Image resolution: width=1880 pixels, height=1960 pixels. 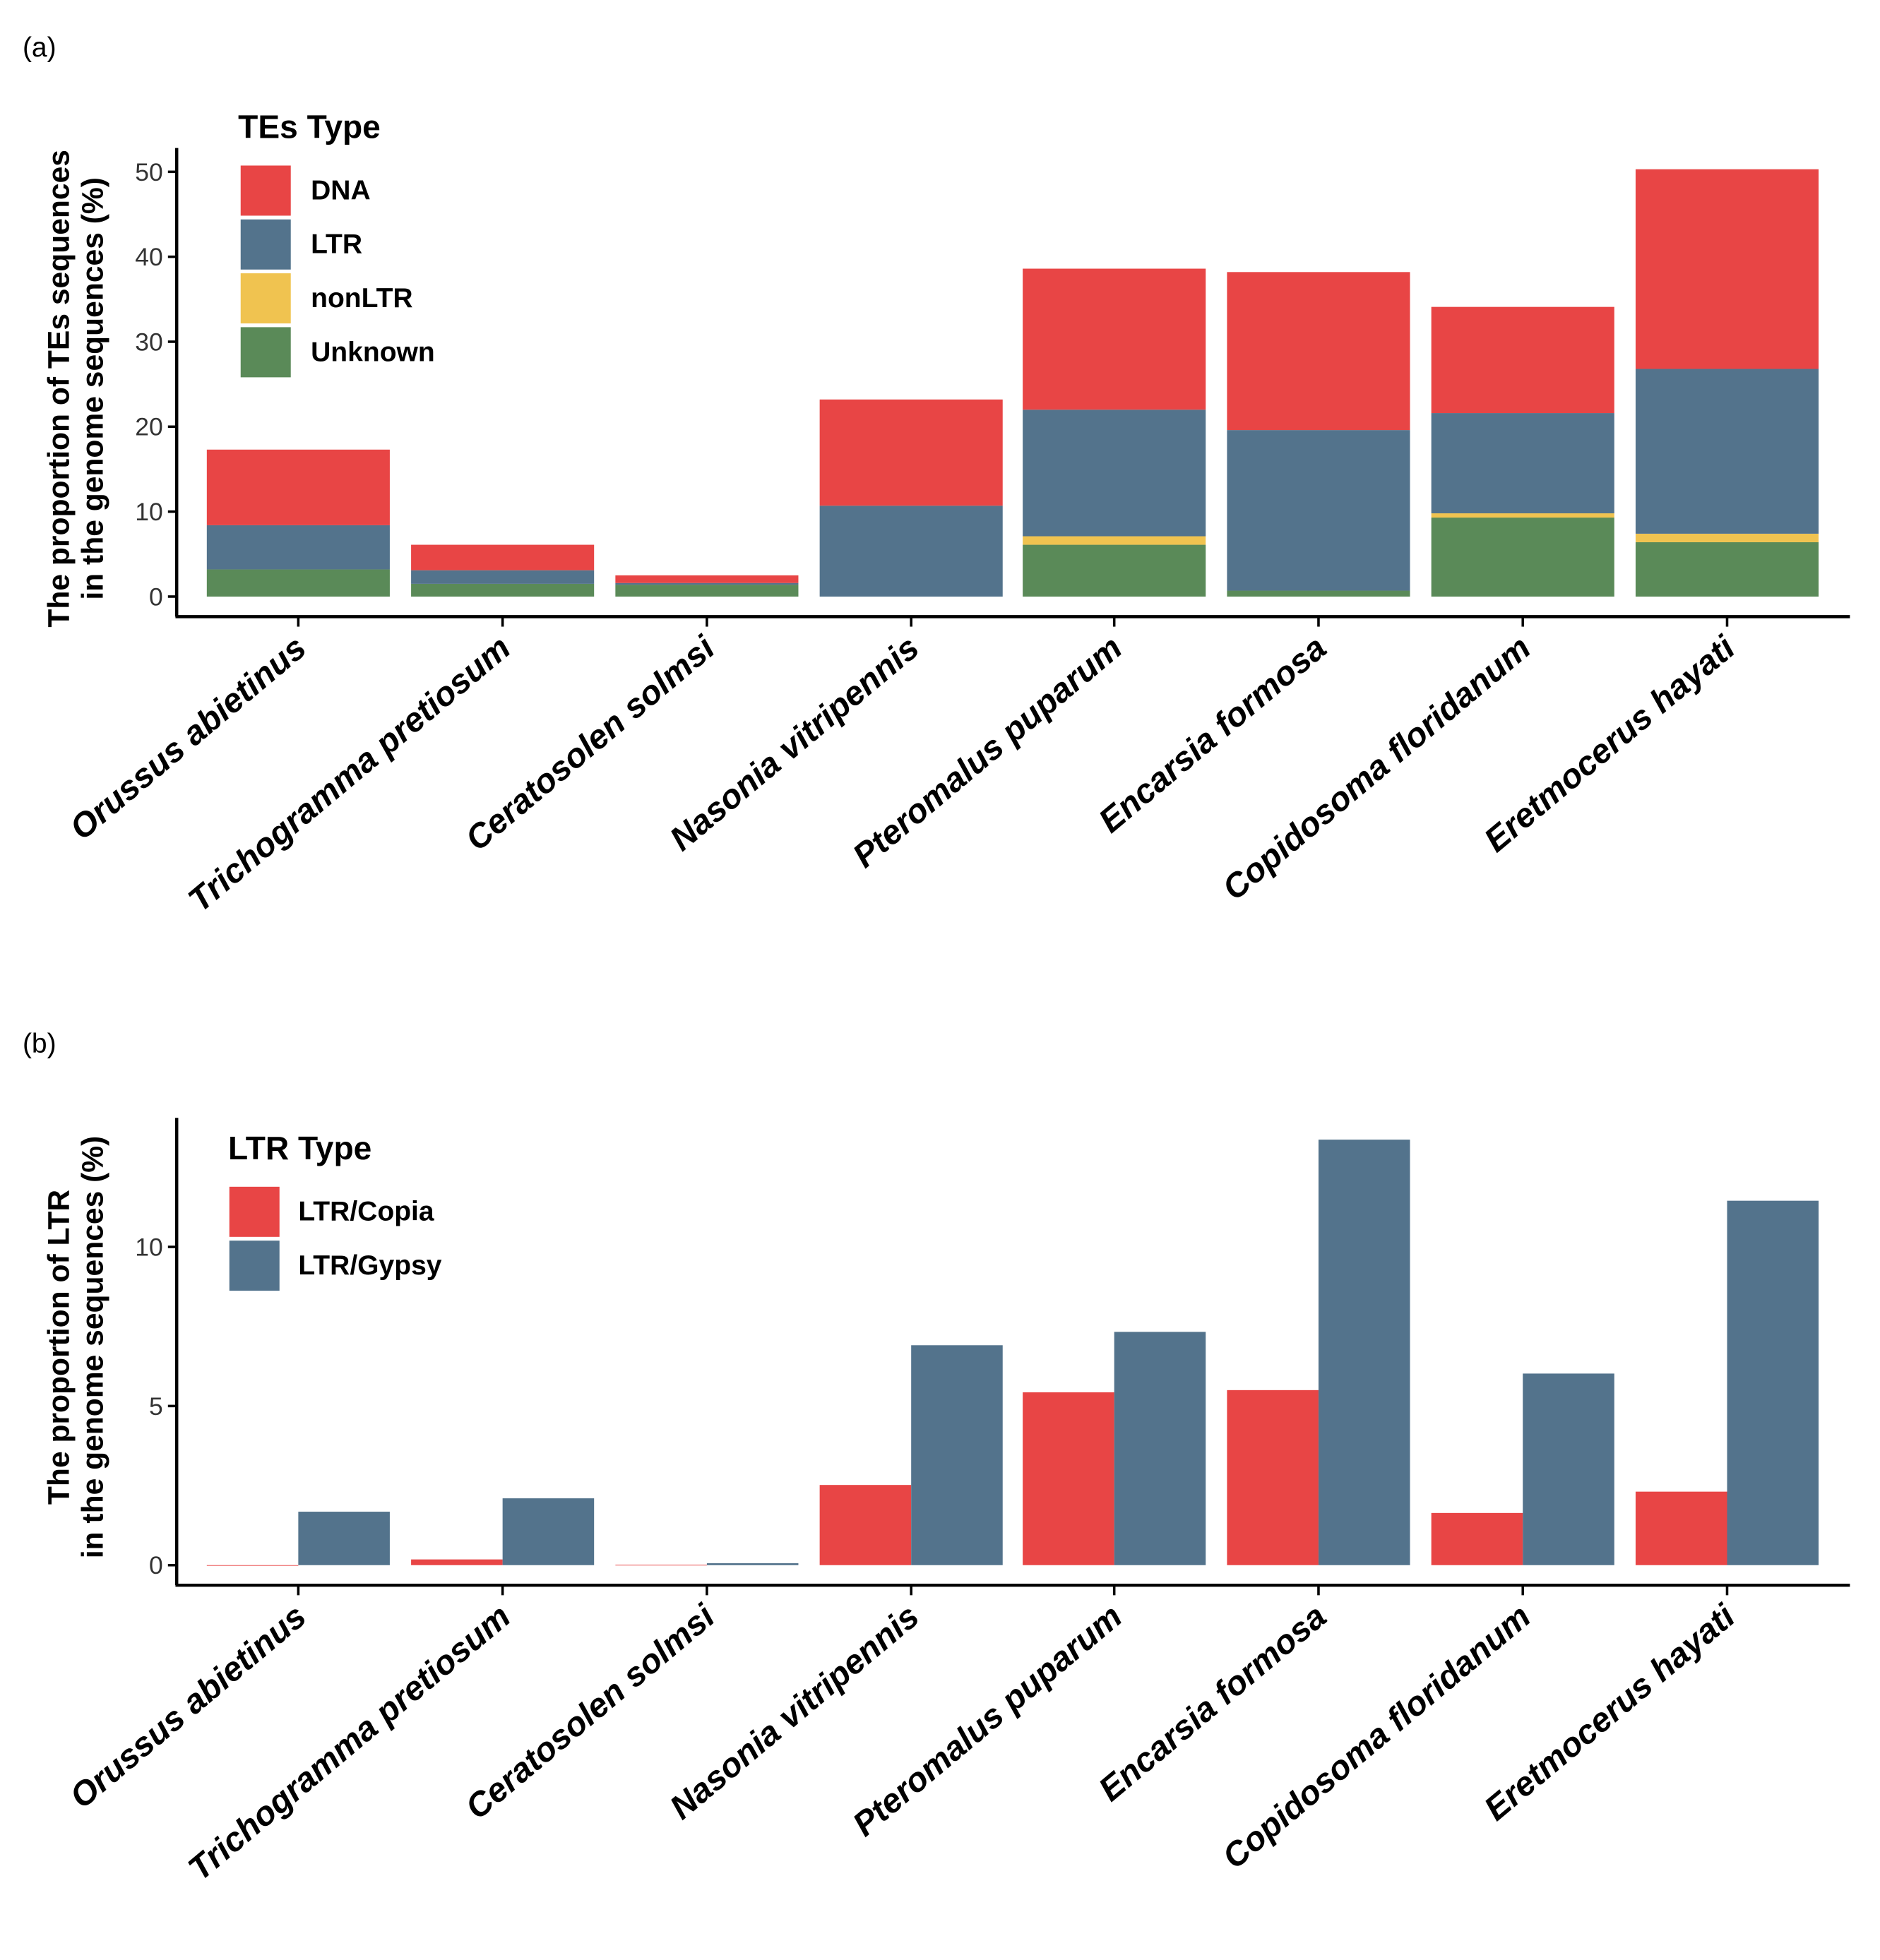 What do you see at coordinates (148, 172) in the screenshot?
I see `y-tick-label: 50` at bounding box center [148, 172].